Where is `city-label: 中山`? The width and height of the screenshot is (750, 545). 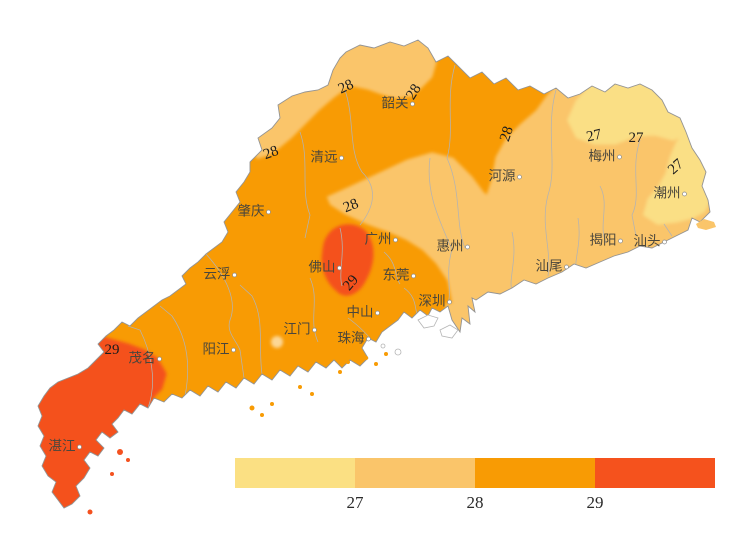
city-label: 中山 is located at coordinates (360, 312).